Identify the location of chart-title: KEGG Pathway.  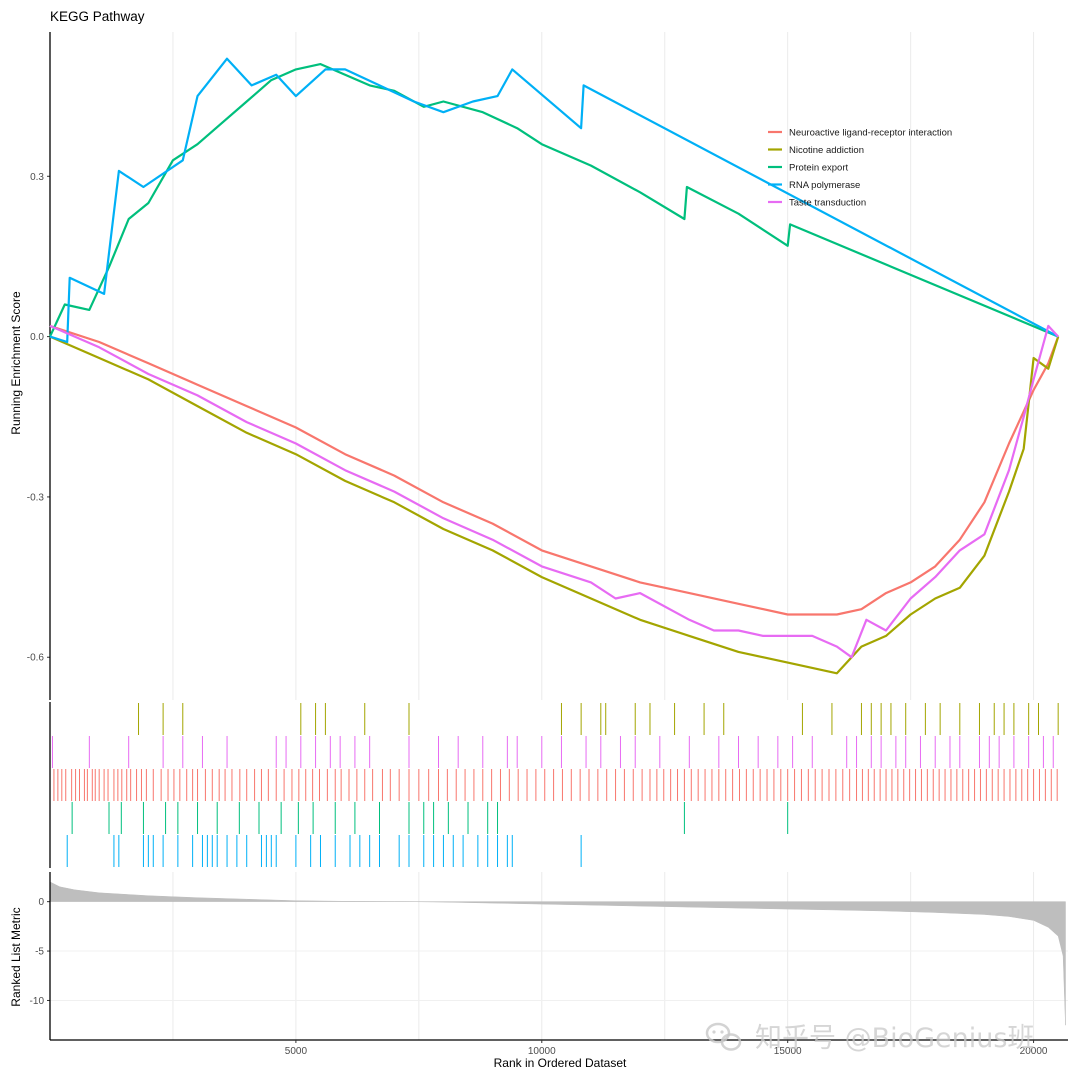
(97, 16).